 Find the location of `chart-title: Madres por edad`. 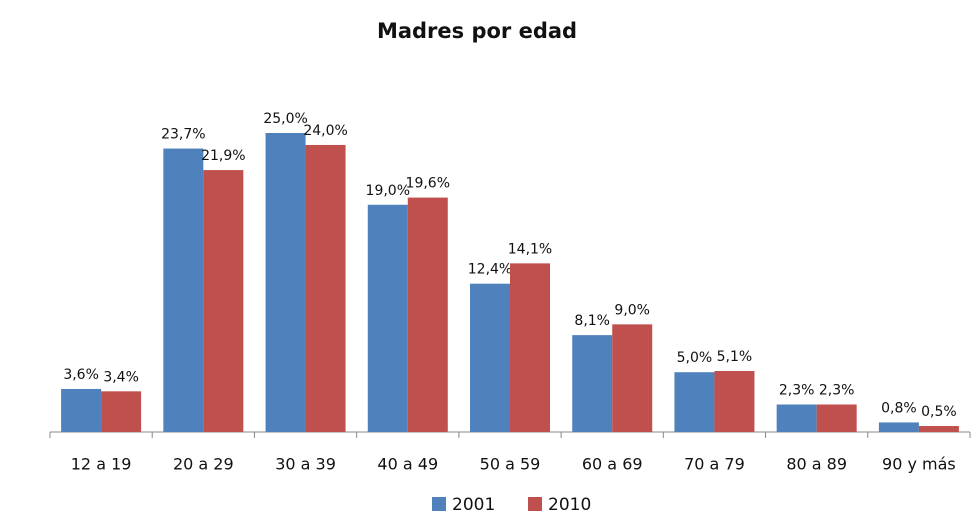

chart-title: Madres por edad is located at coordinates (477, 31).